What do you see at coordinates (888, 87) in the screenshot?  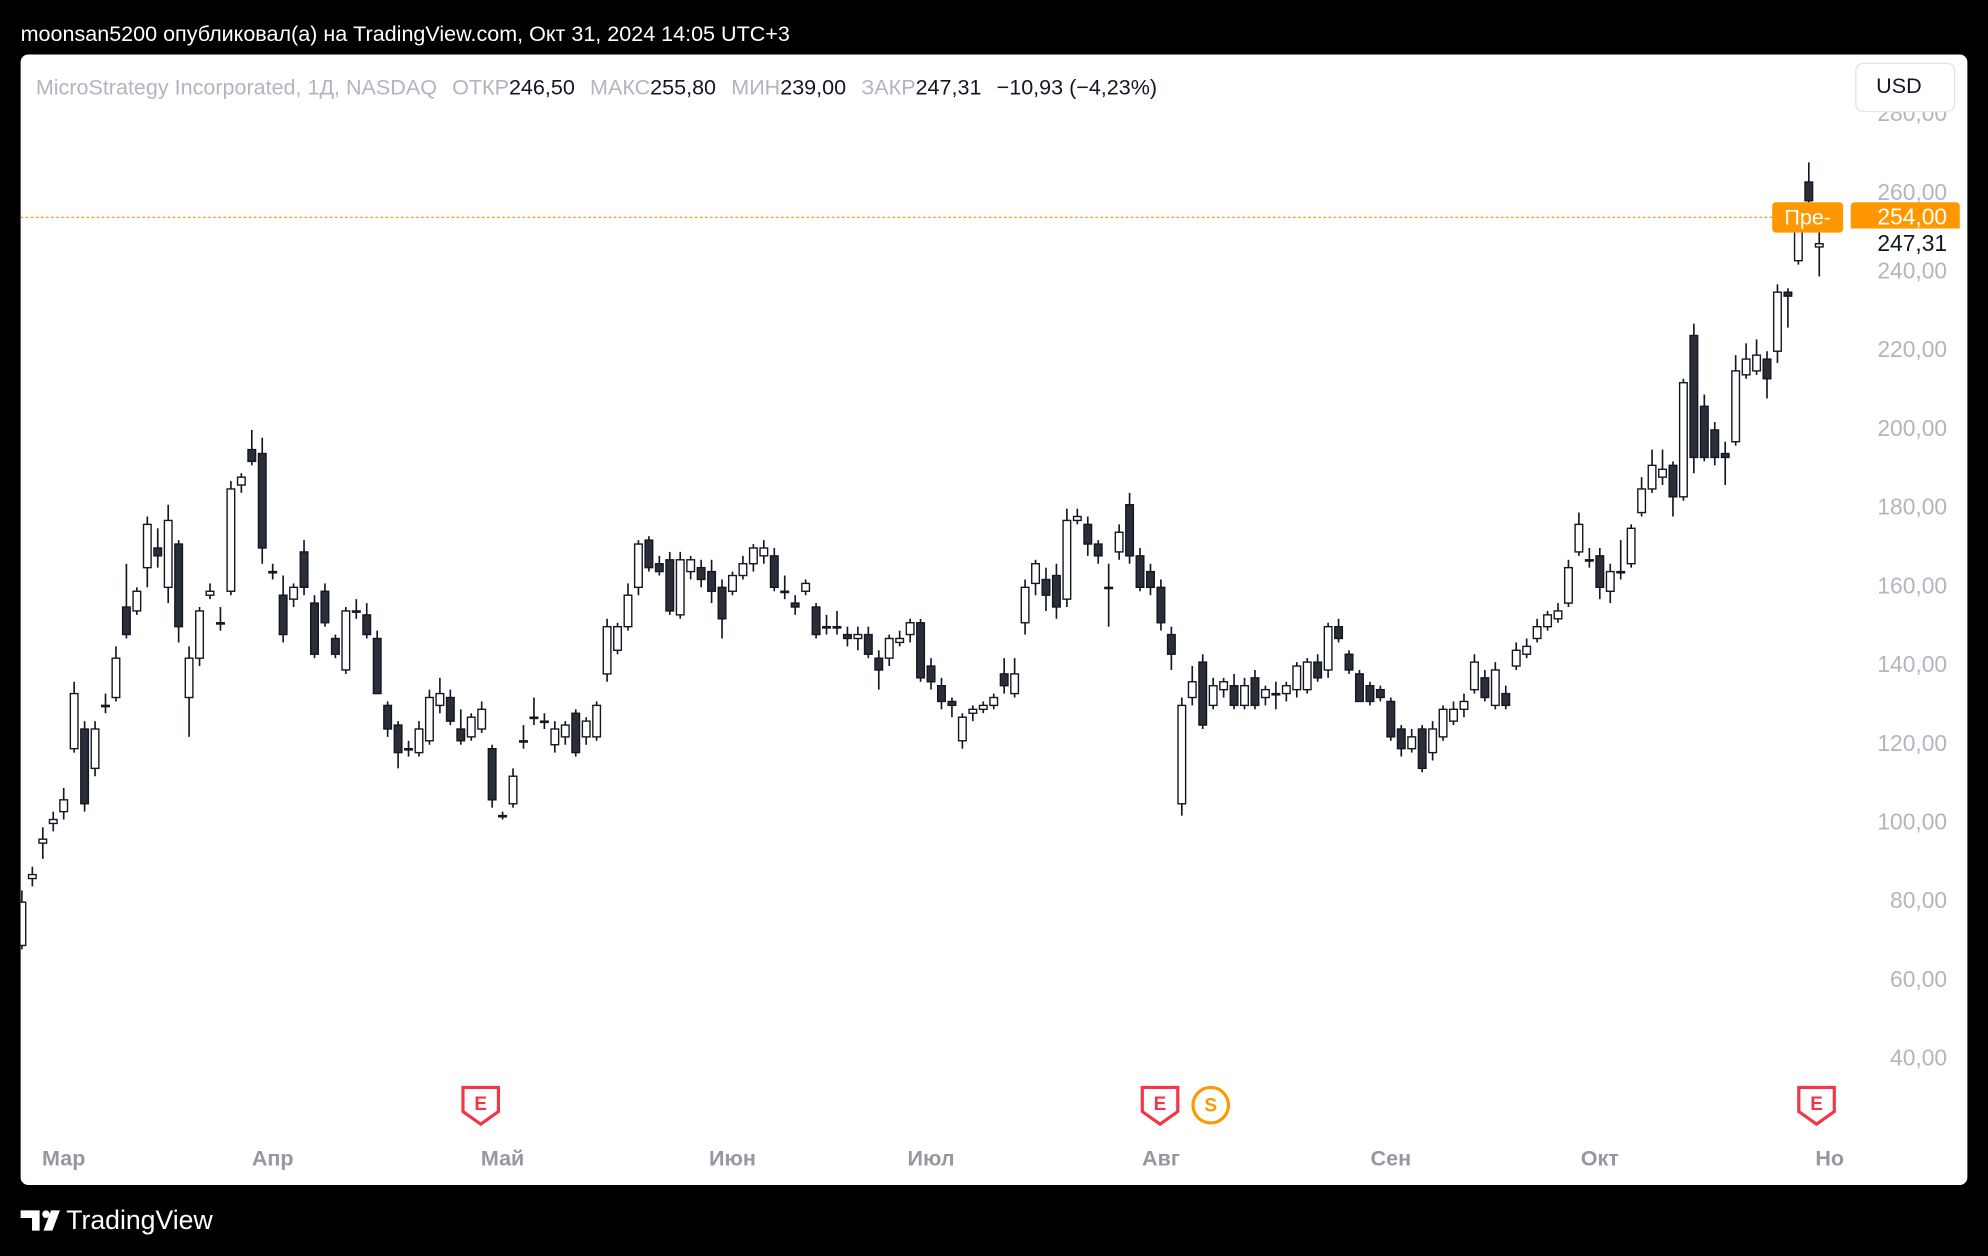 I see `close-label: ЗАКР` at bounding box center [888, 87].